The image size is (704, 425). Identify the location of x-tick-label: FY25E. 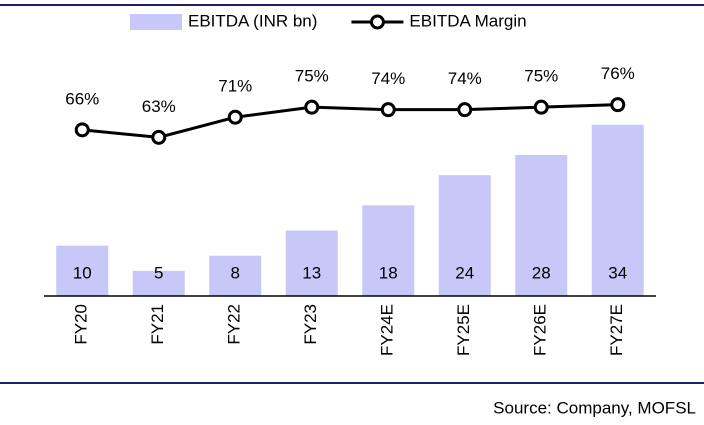
(463, 330).